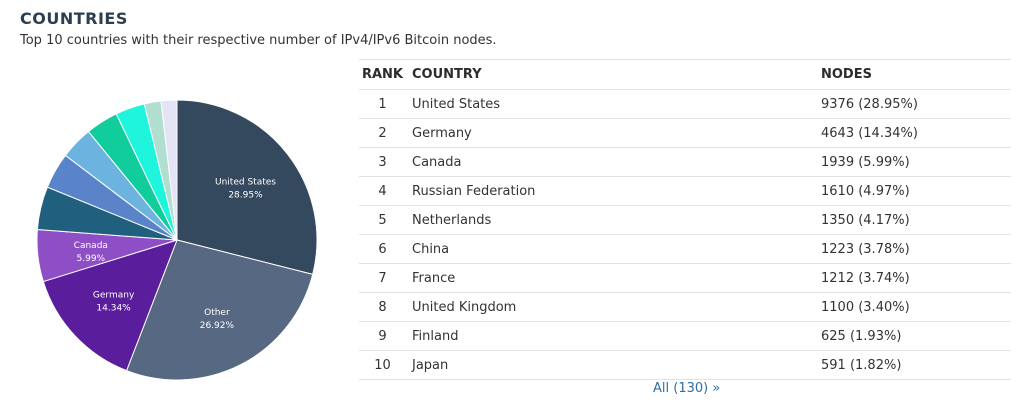 Image resolution: width=1024 pixels, height=412 pixels. I want to click on rank-cell: 5, so click(382, 220).